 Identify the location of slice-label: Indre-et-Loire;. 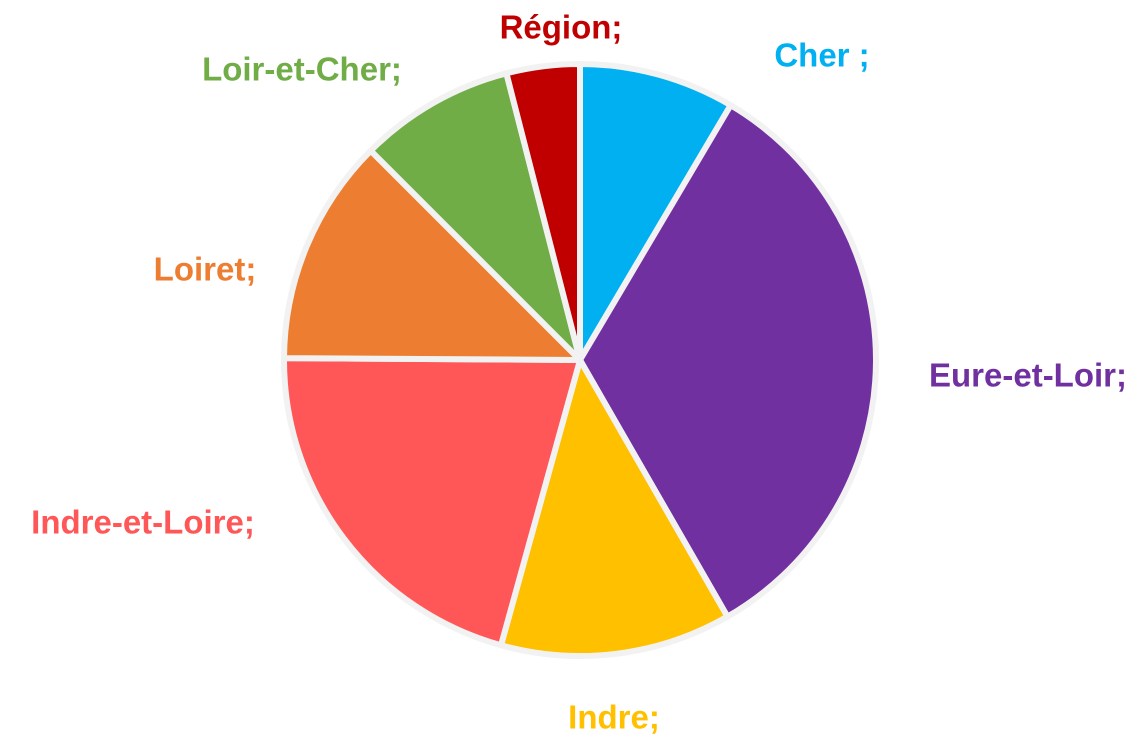
(143, 522).